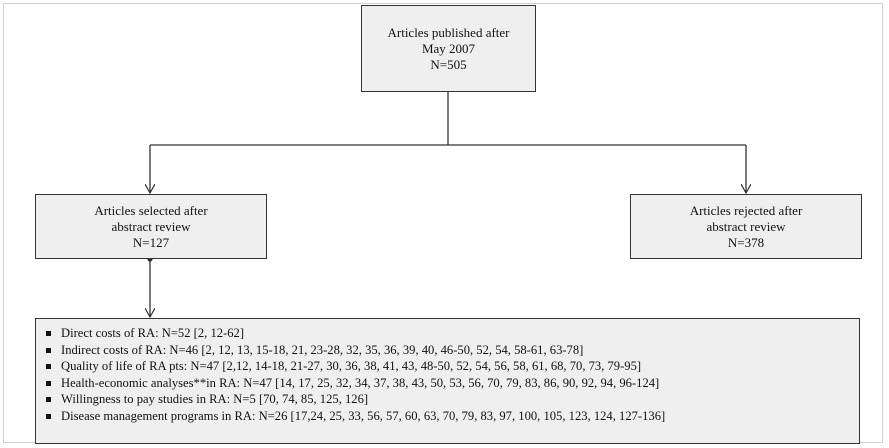 This screenshot has height=448, width=889. I want to click on list-item: Direct costs of RA: N=52 [2, 12-62], so click(447, 333).